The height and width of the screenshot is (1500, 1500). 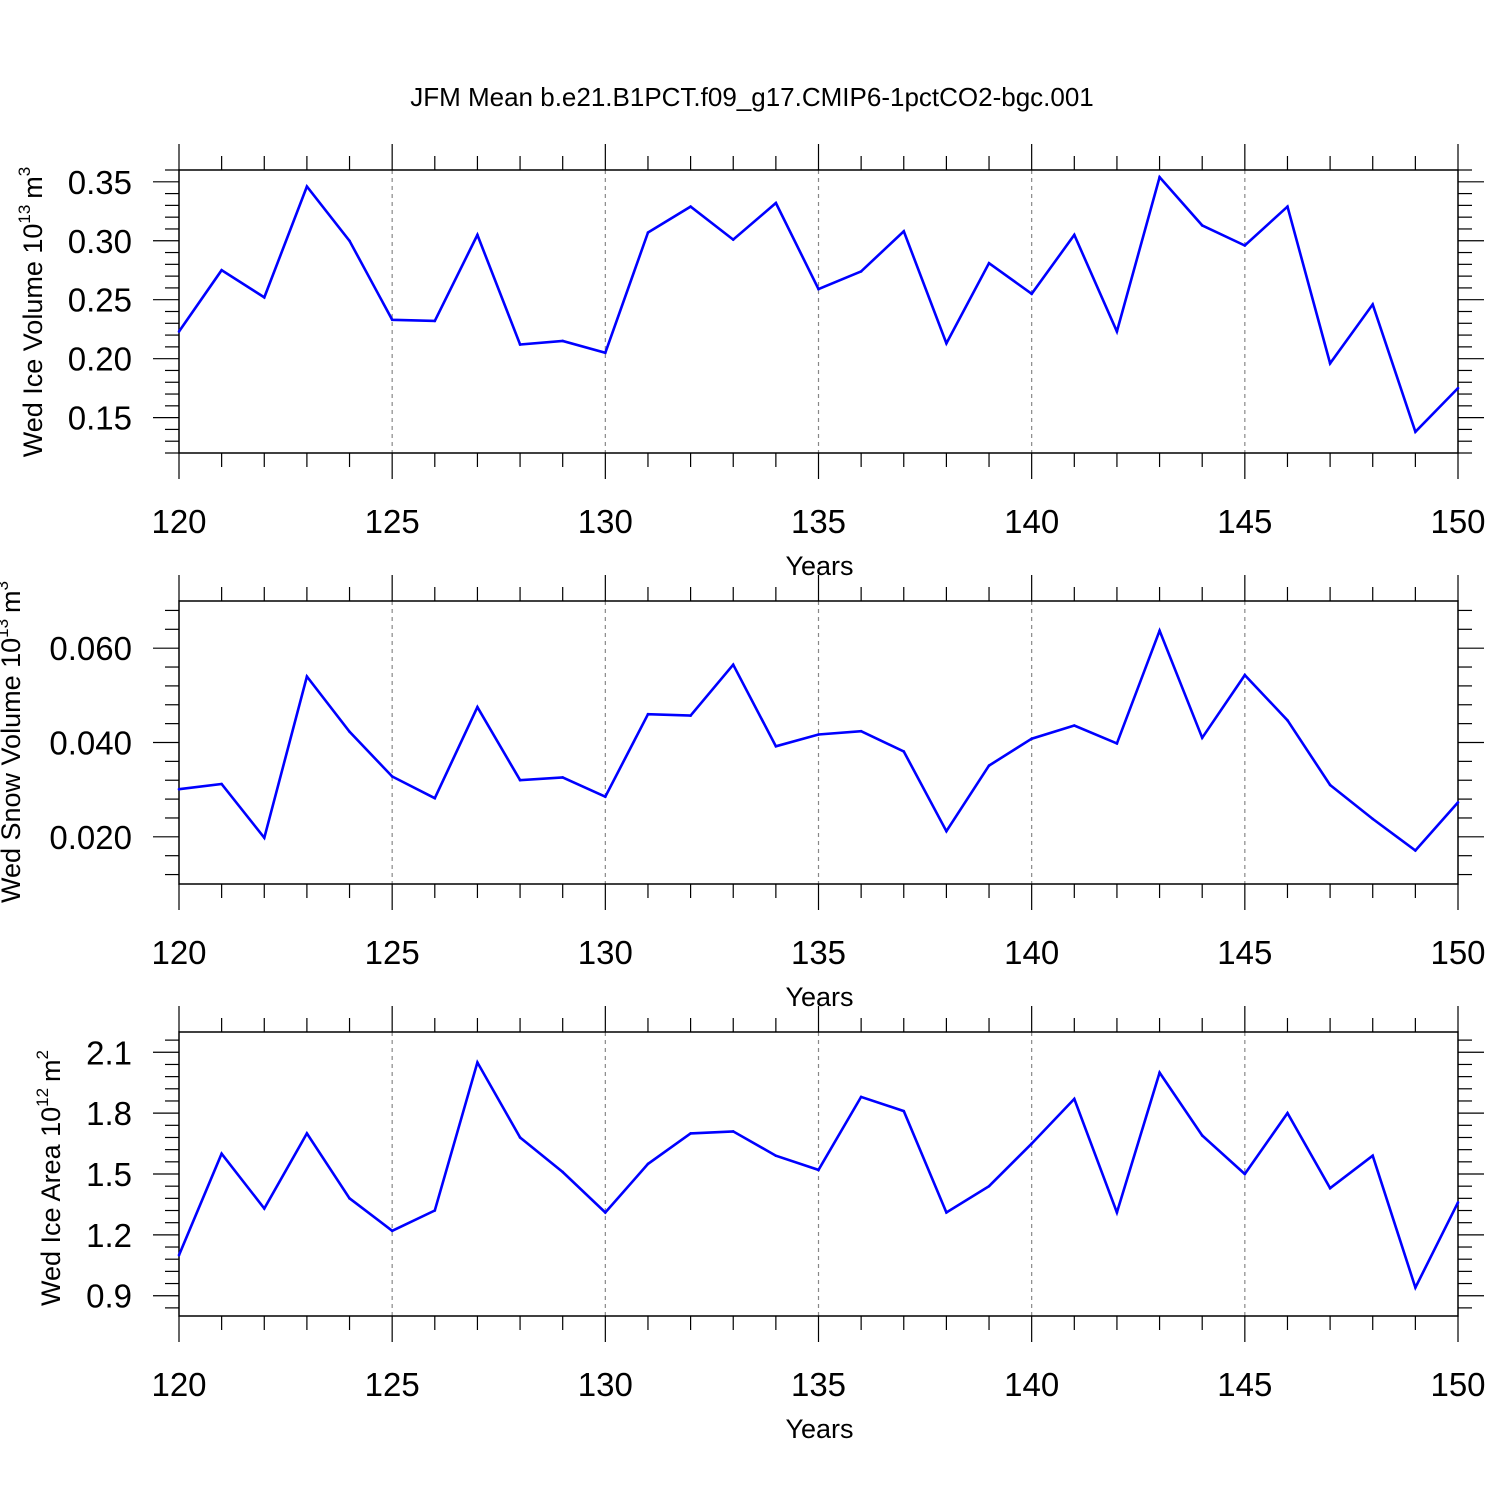 I want to click on y-tick-label: 0.30, so click(x=100, y=241).